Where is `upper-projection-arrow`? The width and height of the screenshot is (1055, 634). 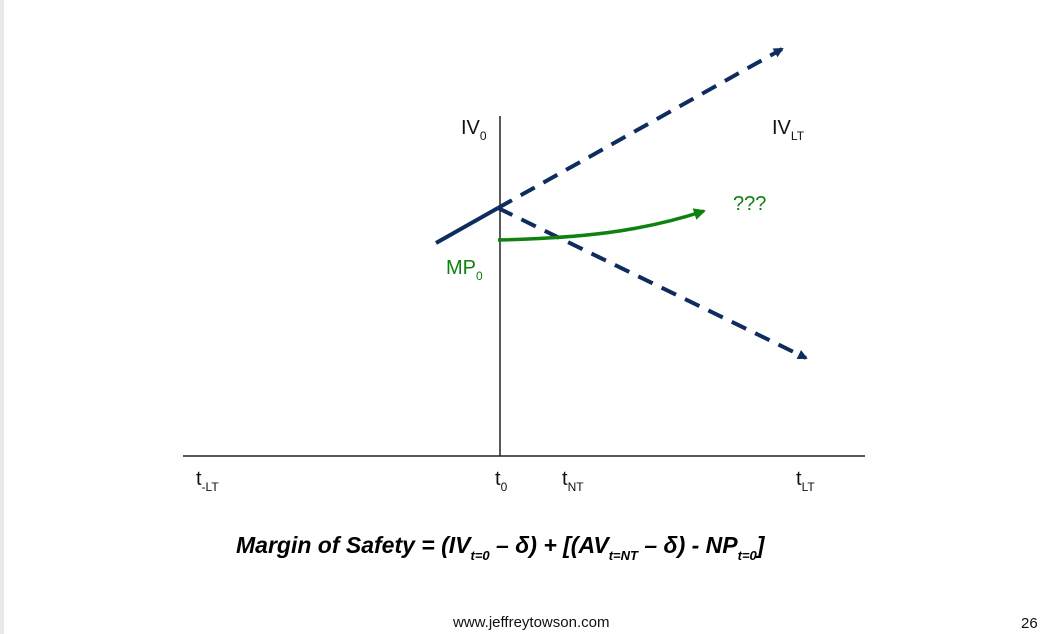
upper-projection-arrow is located at coordinates (640, 128).